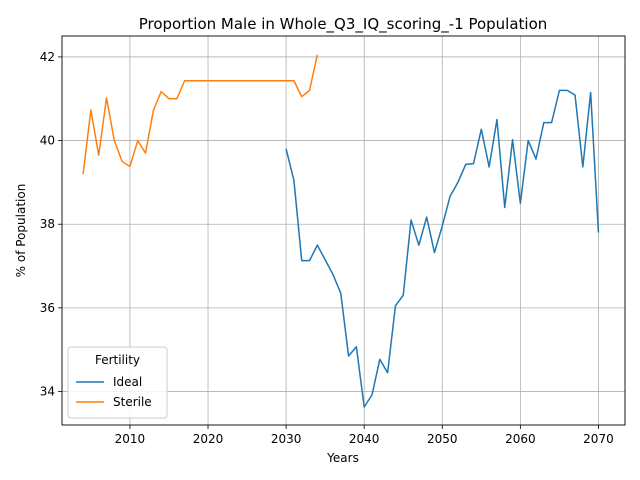 Image resolution: width=640 pixels, height=480 pixels. I want to click on y-tick-label: 40, so click(47, 141).